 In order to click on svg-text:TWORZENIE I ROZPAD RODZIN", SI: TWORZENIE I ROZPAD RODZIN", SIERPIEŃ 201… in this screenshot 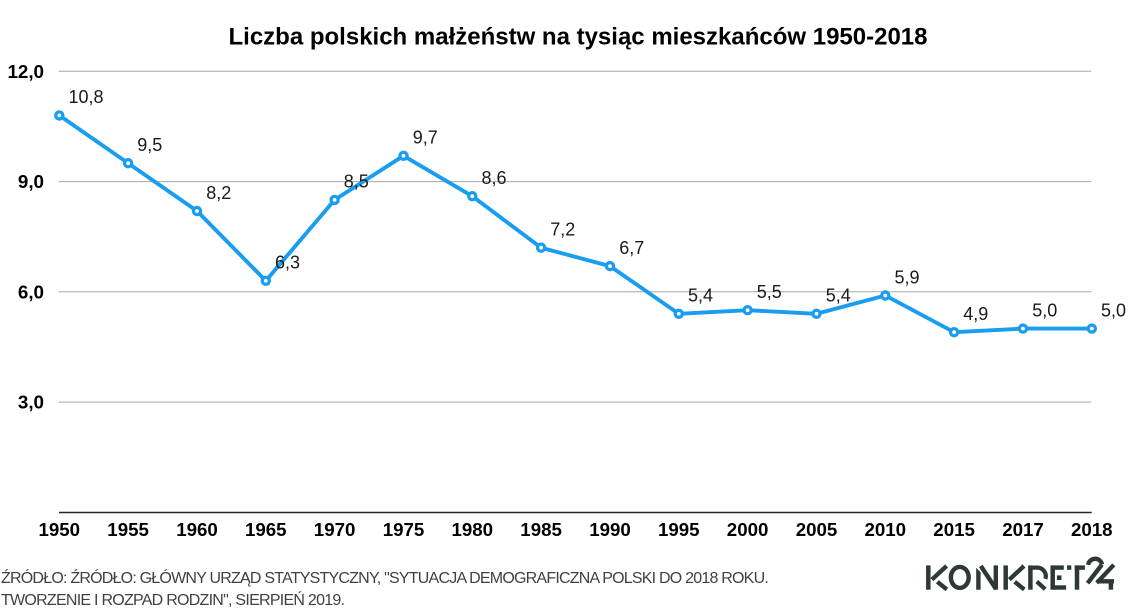, I will do `click(172, 599)`.